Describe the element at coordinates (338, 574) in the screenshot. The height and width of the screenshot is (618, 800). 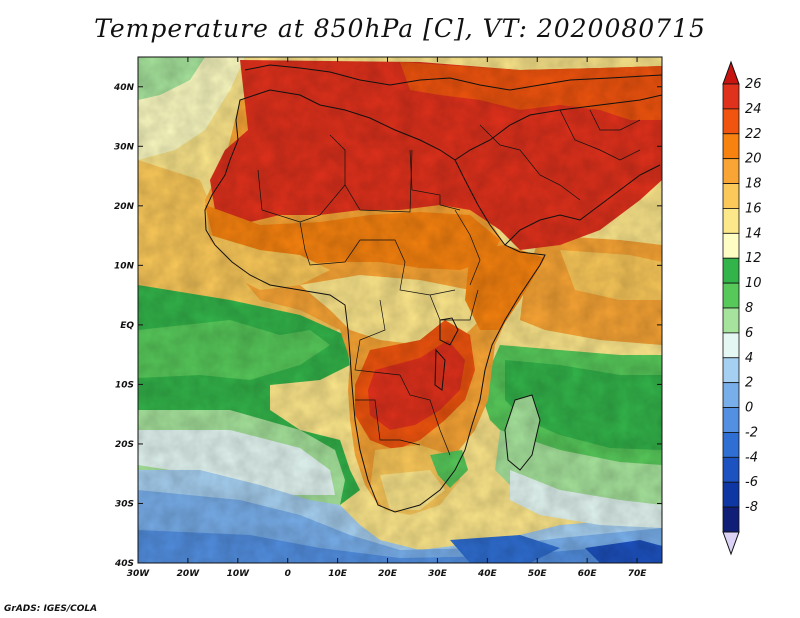
I see `x-tick-label: 10E` at that location.